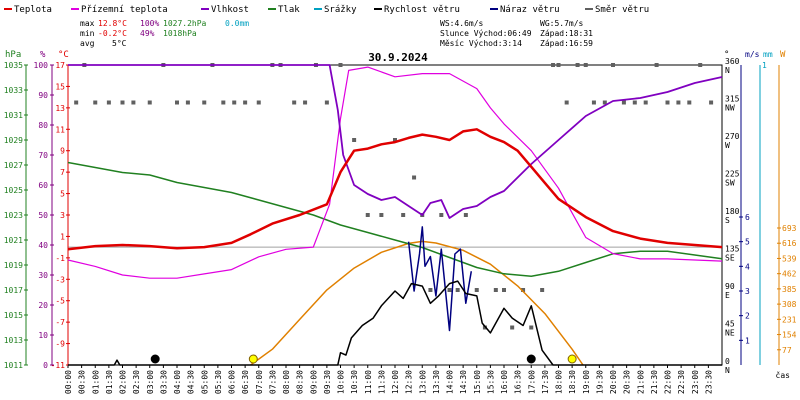 This screenshot has width=800, height=400. What do you see at coordinates (13, 140) in the screenshot?
I see `hpa-tick-label: 1029` at bounding box center [13, 140].